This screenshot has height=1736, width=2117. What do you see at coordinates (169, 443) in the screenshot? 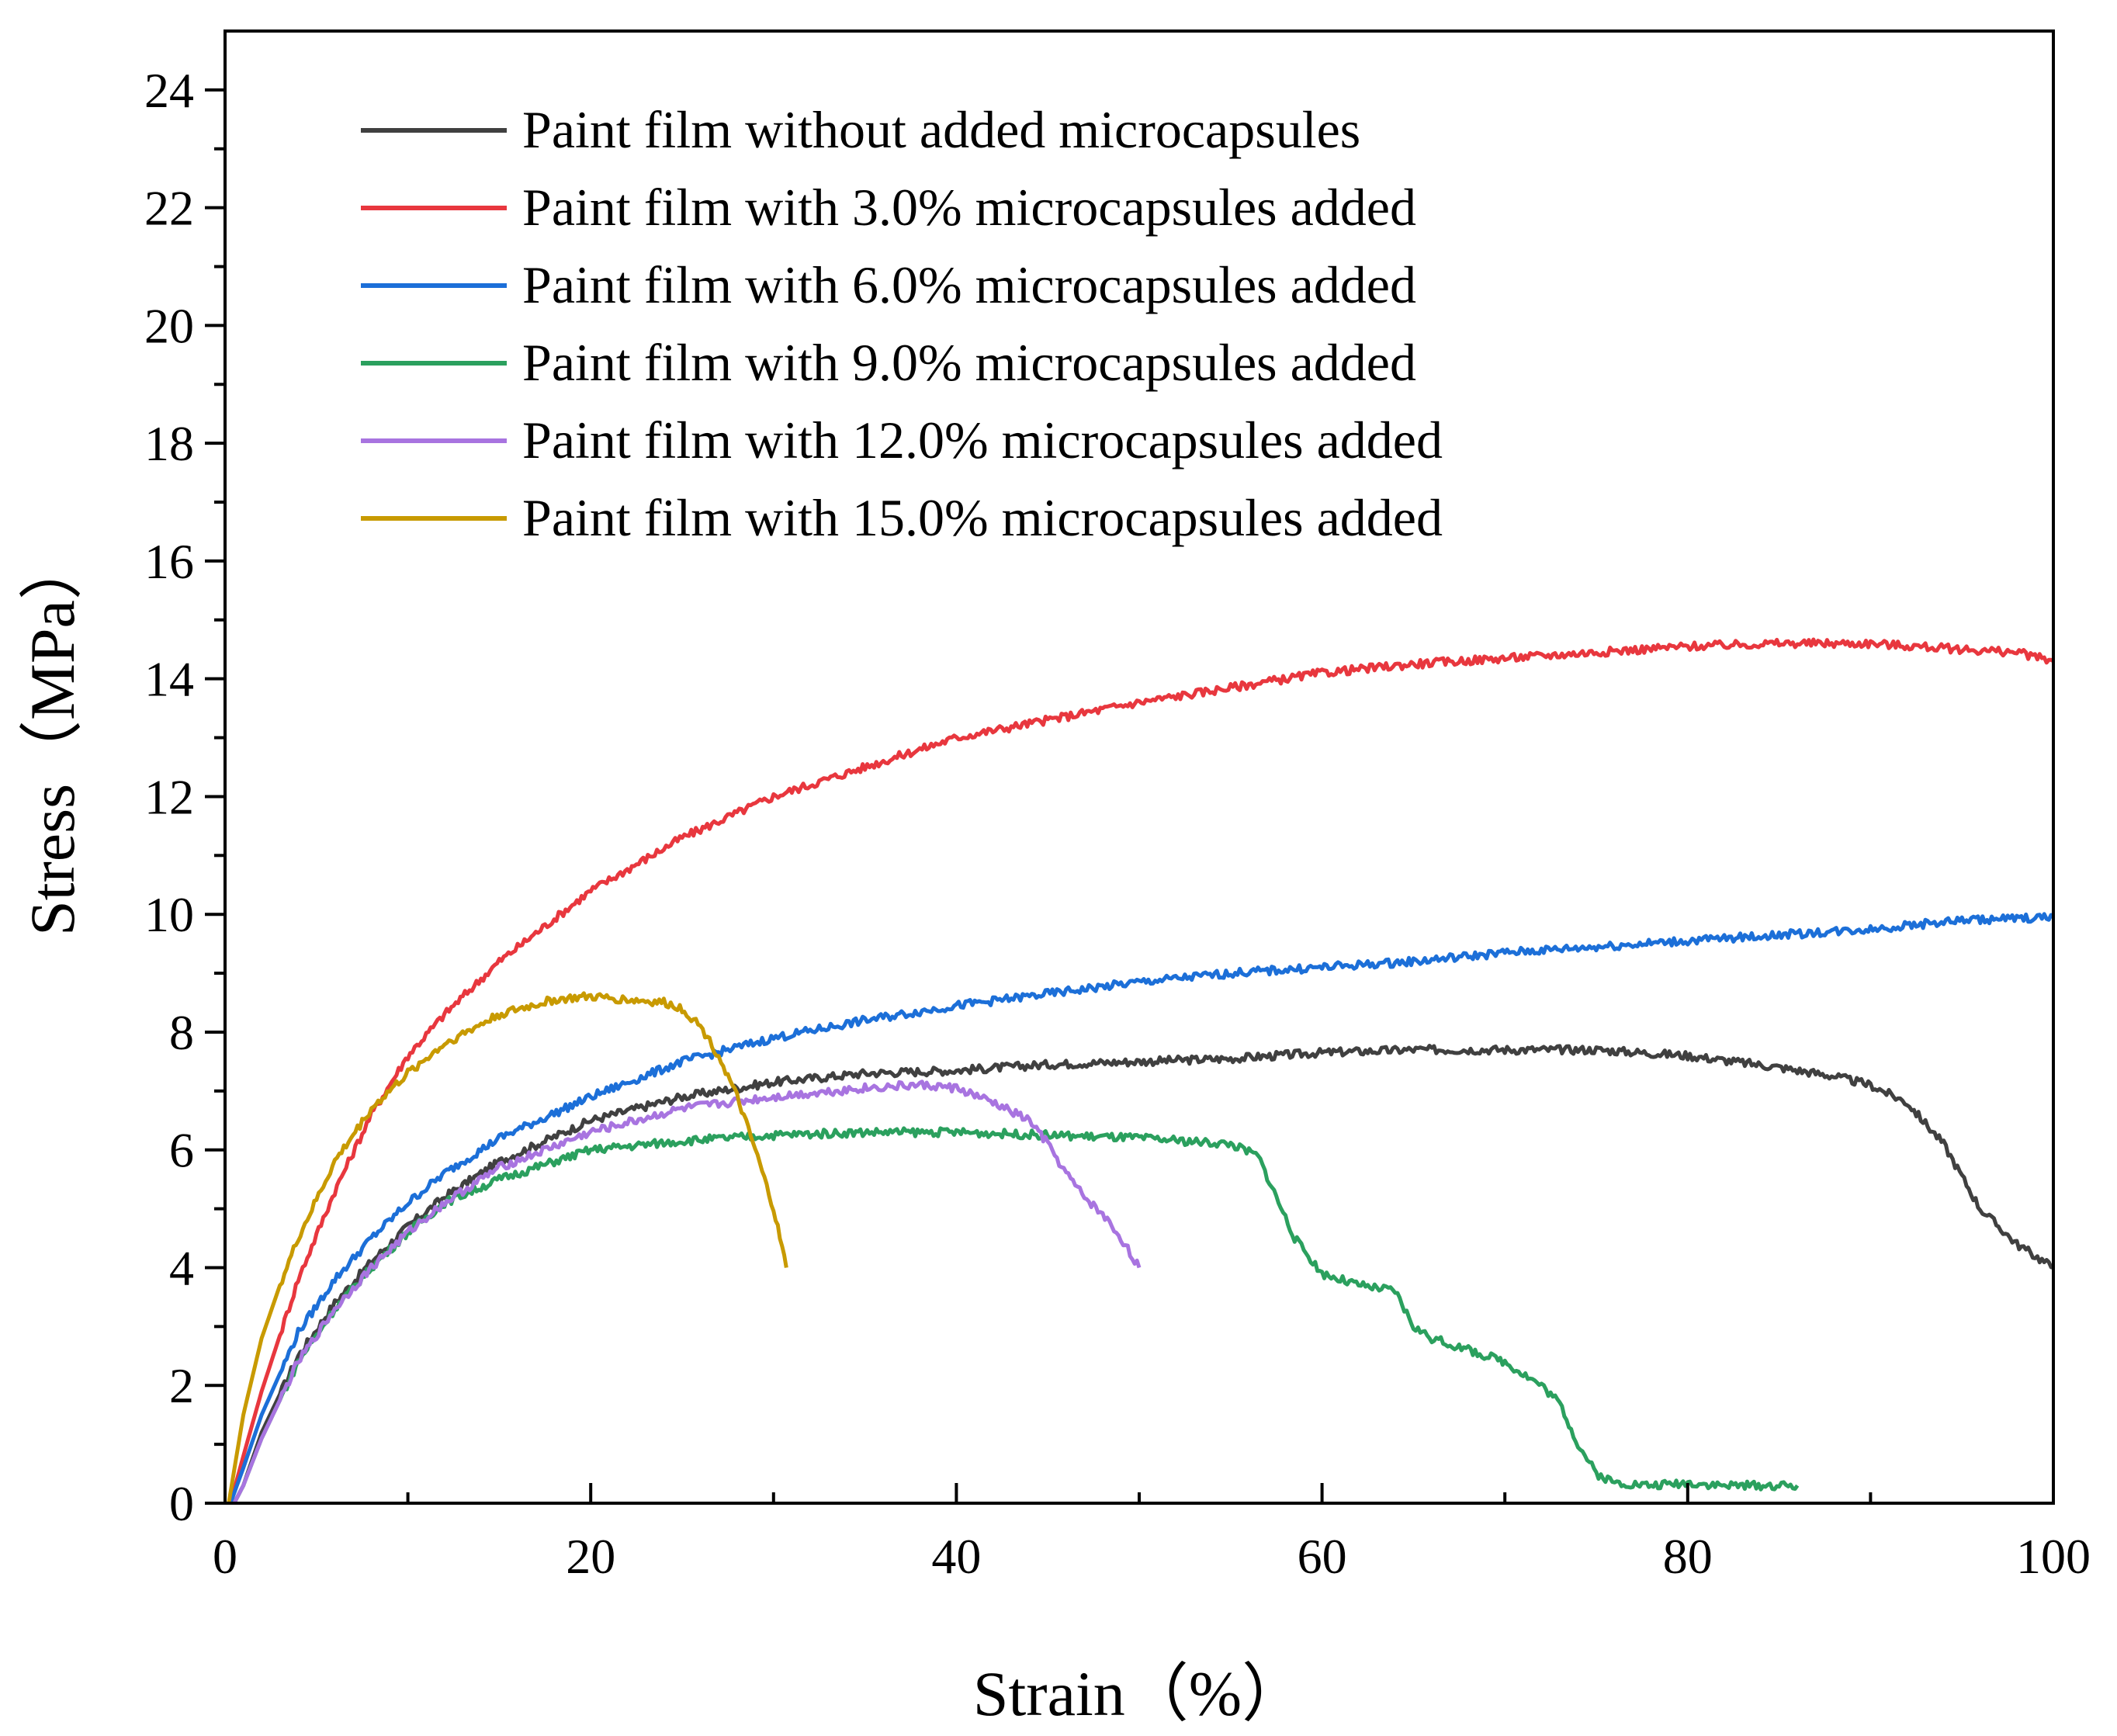
I see `y-tick-label: 18` at bounding box center [169, 443].